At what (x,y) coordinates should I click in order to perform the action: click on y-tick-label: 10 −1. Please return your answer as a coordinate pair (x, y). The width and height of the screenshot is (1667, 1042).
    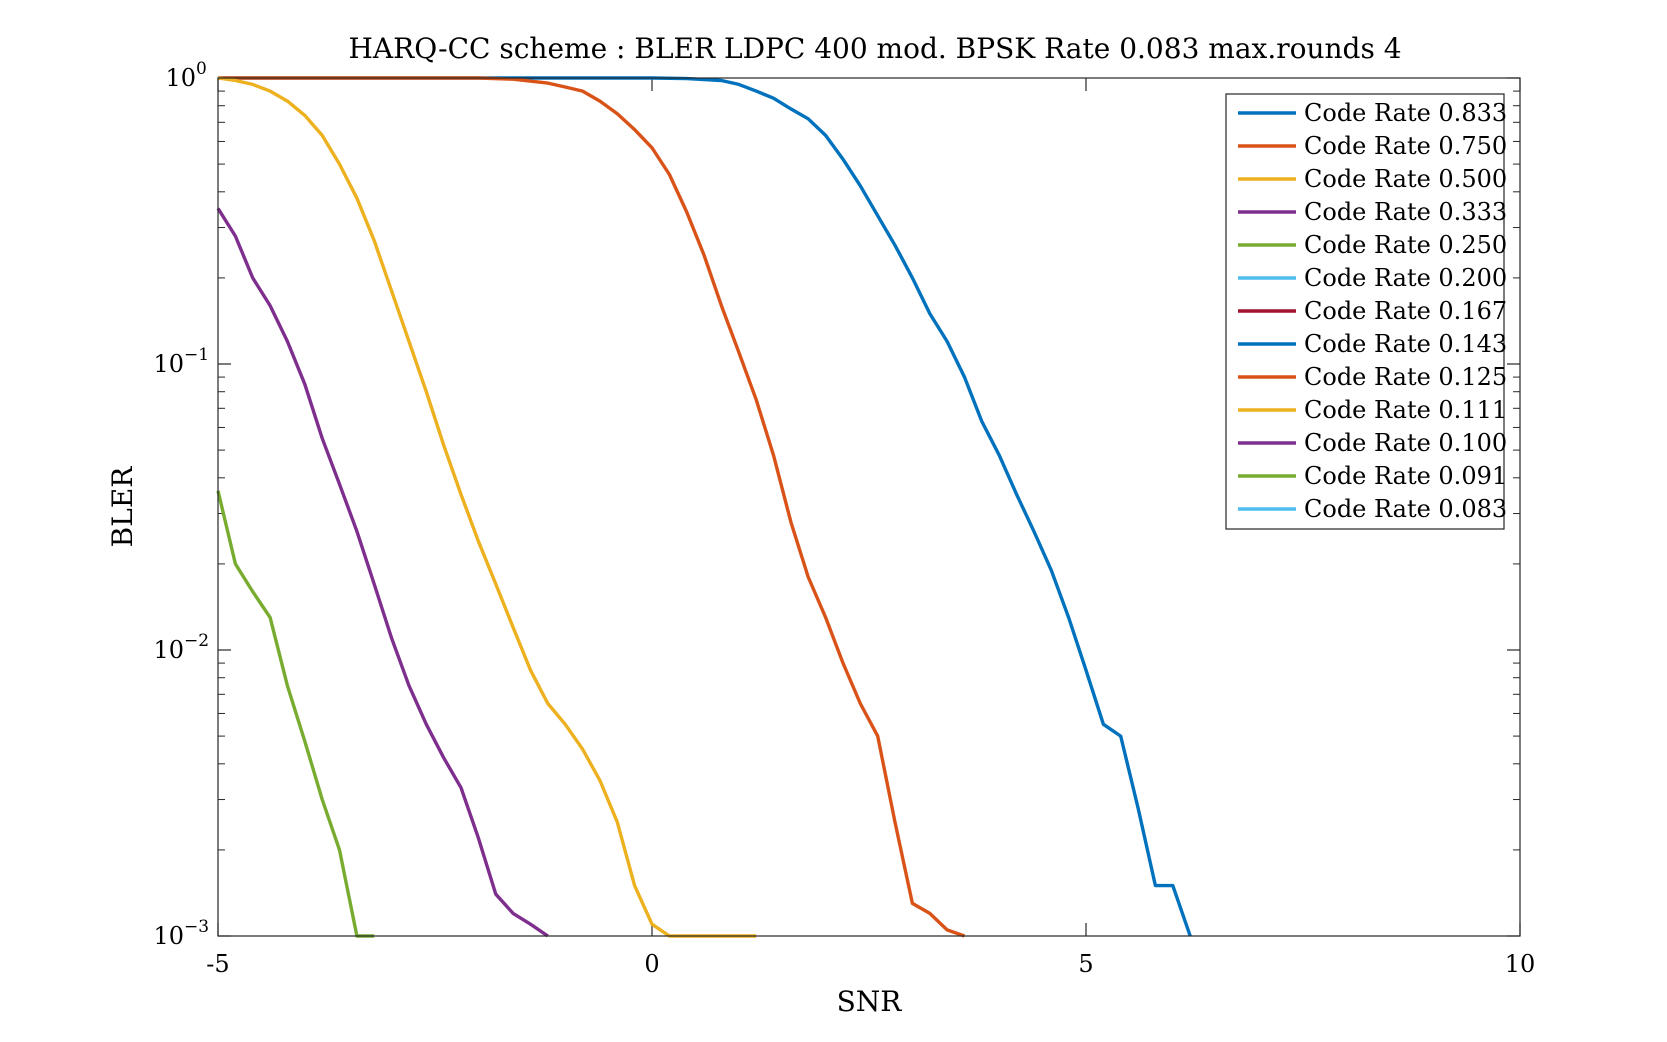
    Looking at the image, I should click on (181, 361).